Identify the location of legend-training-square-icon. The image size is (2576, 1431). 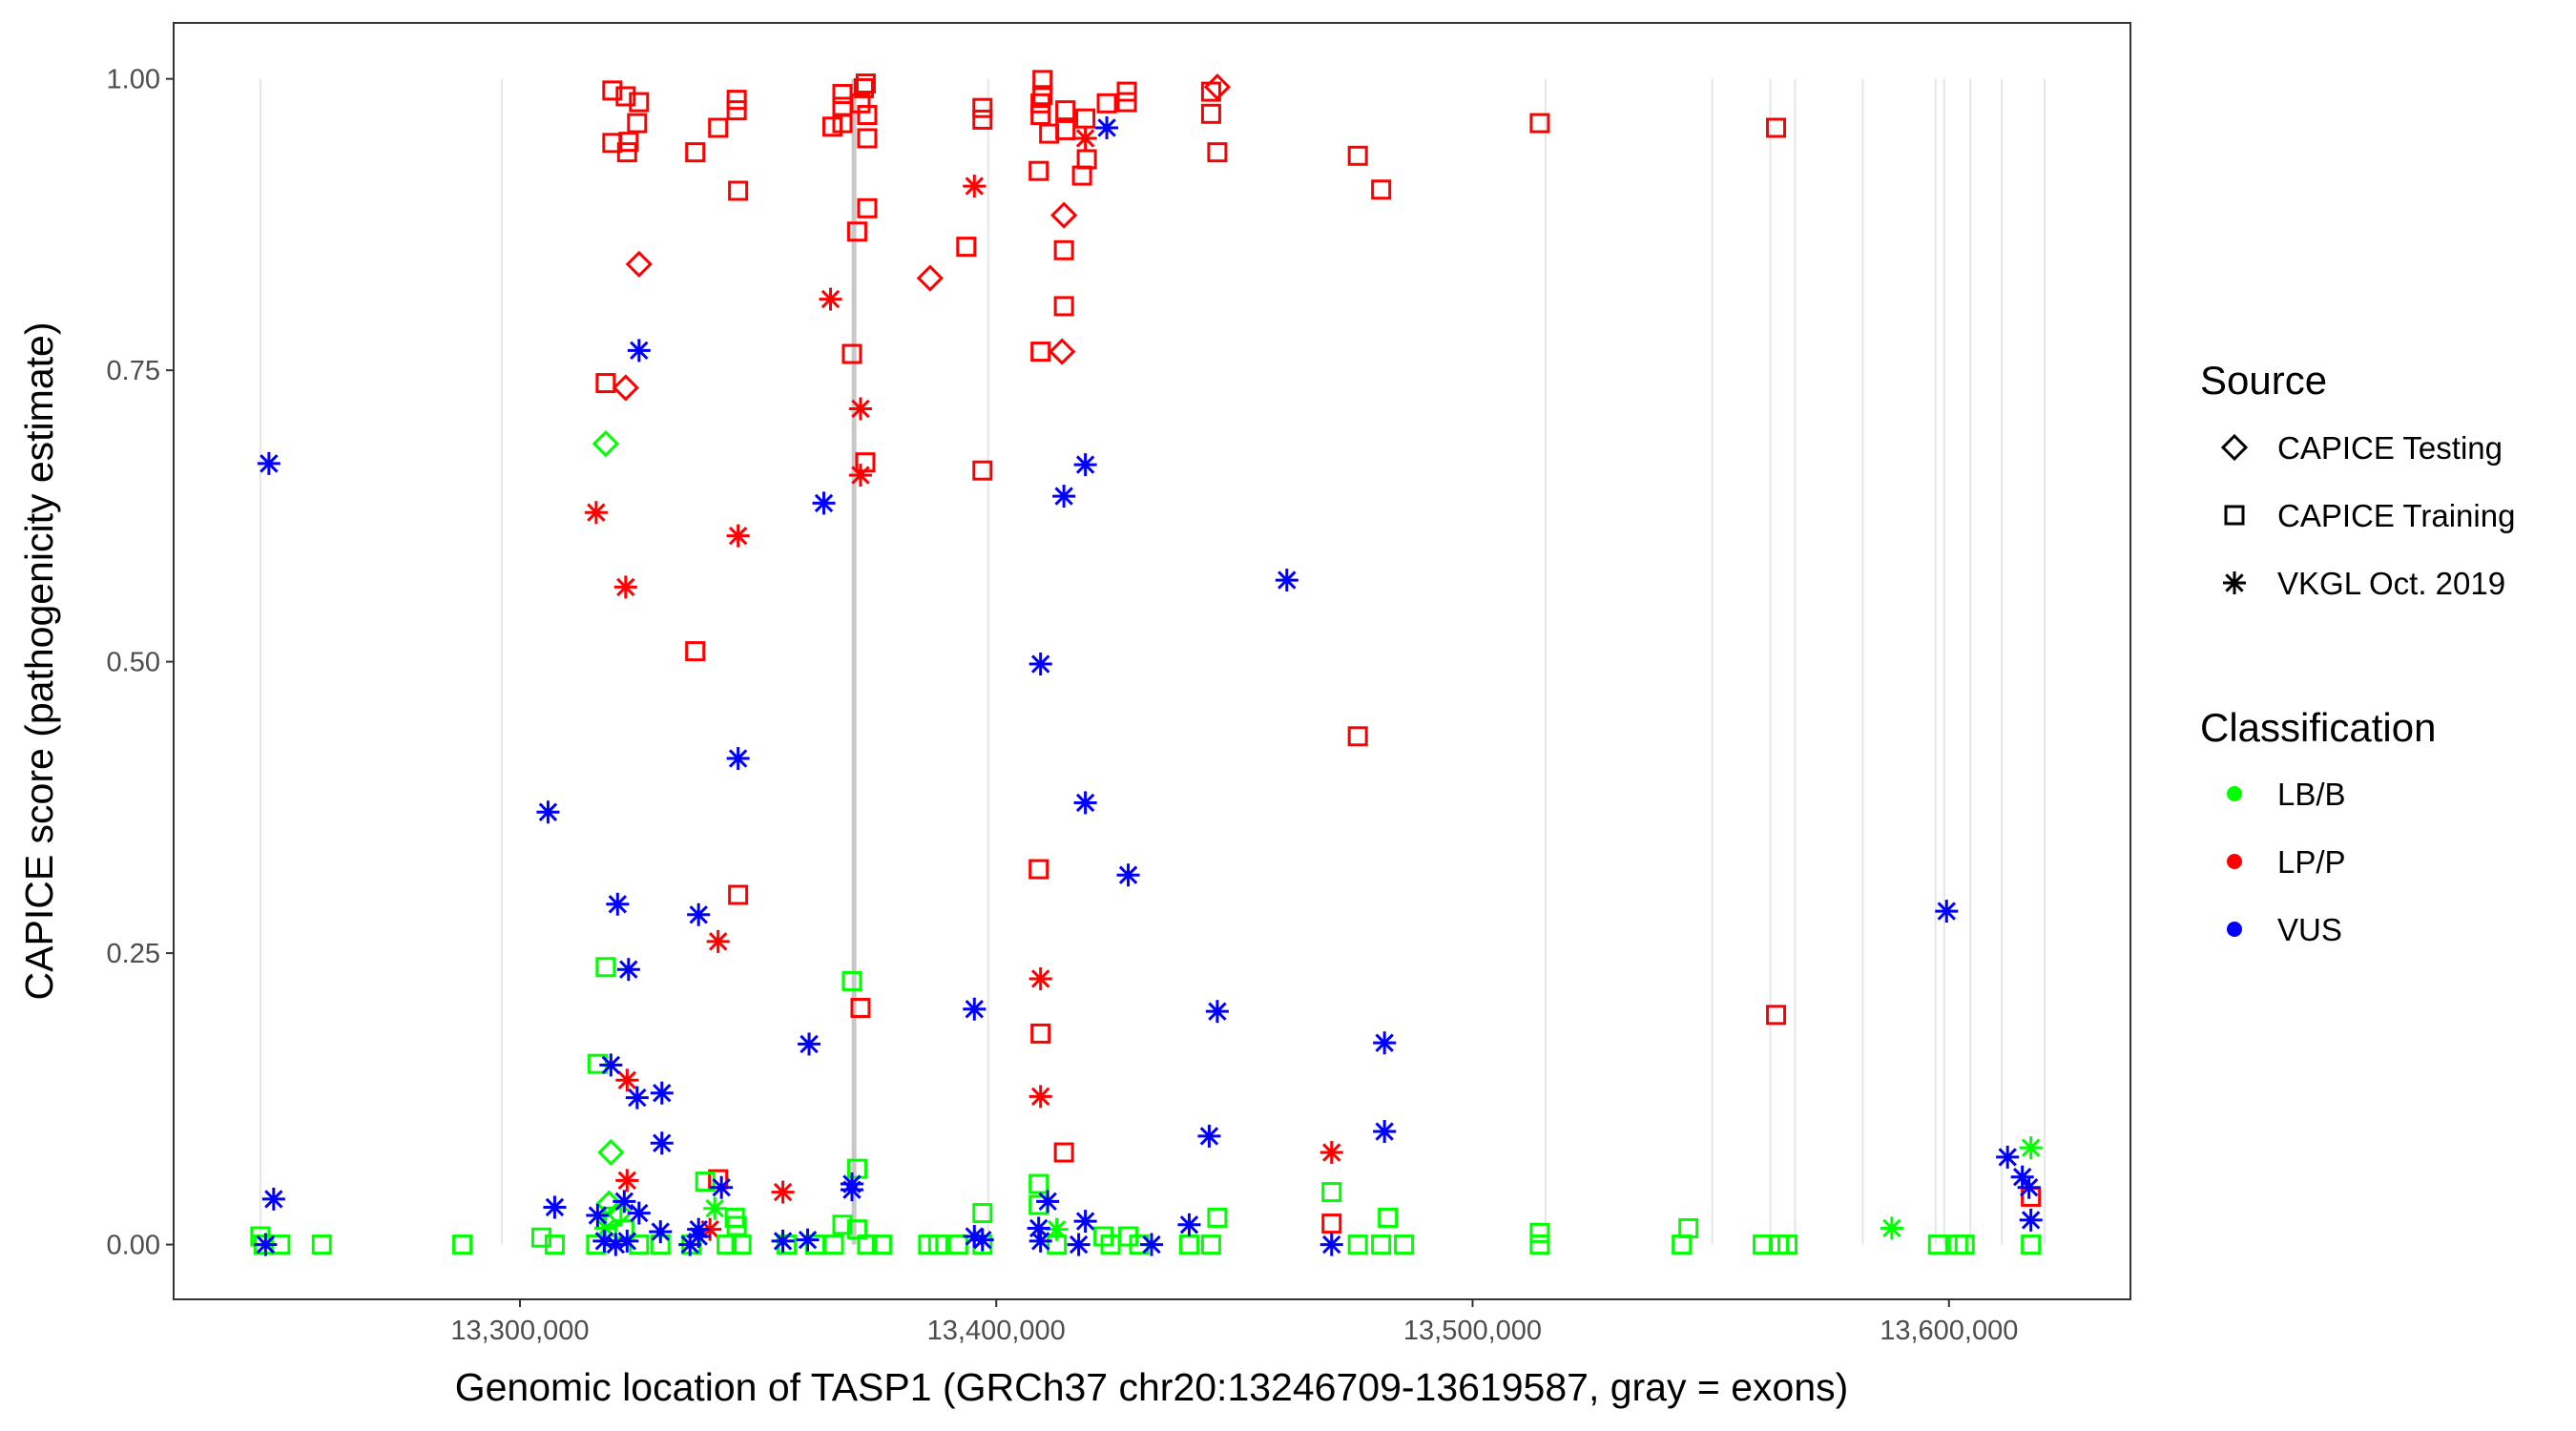
(2234, 515).